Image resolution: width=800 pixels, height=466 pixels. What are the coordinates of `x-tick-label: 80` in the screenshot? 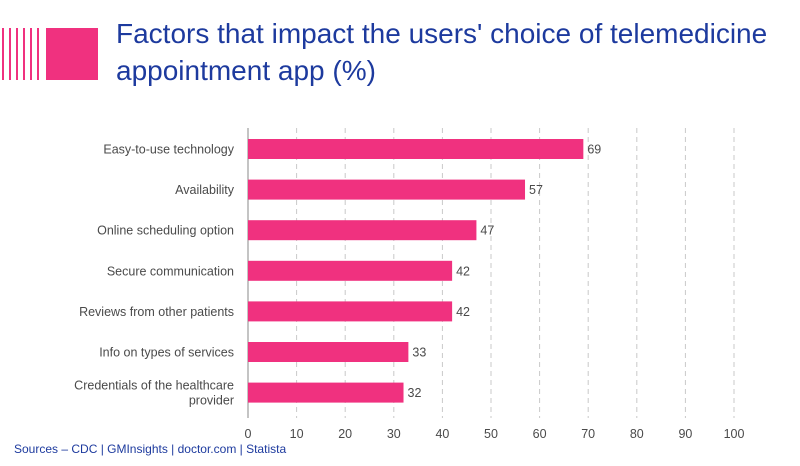 It's located at (637, 434).